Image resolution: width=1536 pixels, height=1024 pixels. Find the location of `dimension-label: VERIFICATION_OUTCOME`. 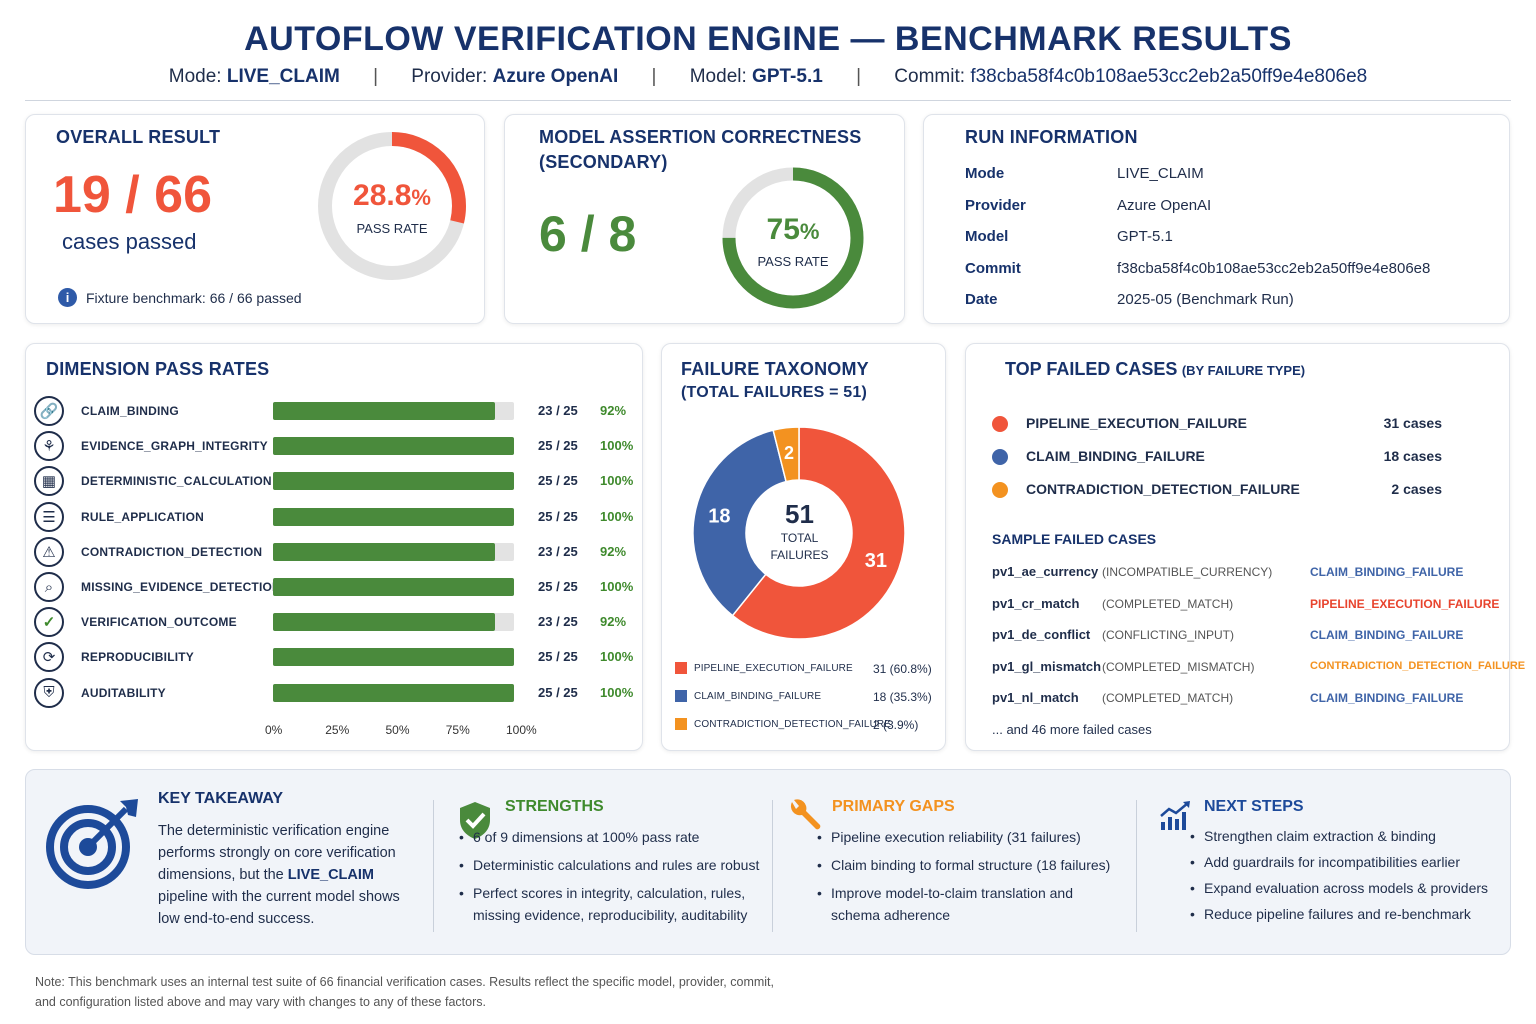

dimension-label: VERIFICATION_OUTCOME is located at coordinates (159, 622).